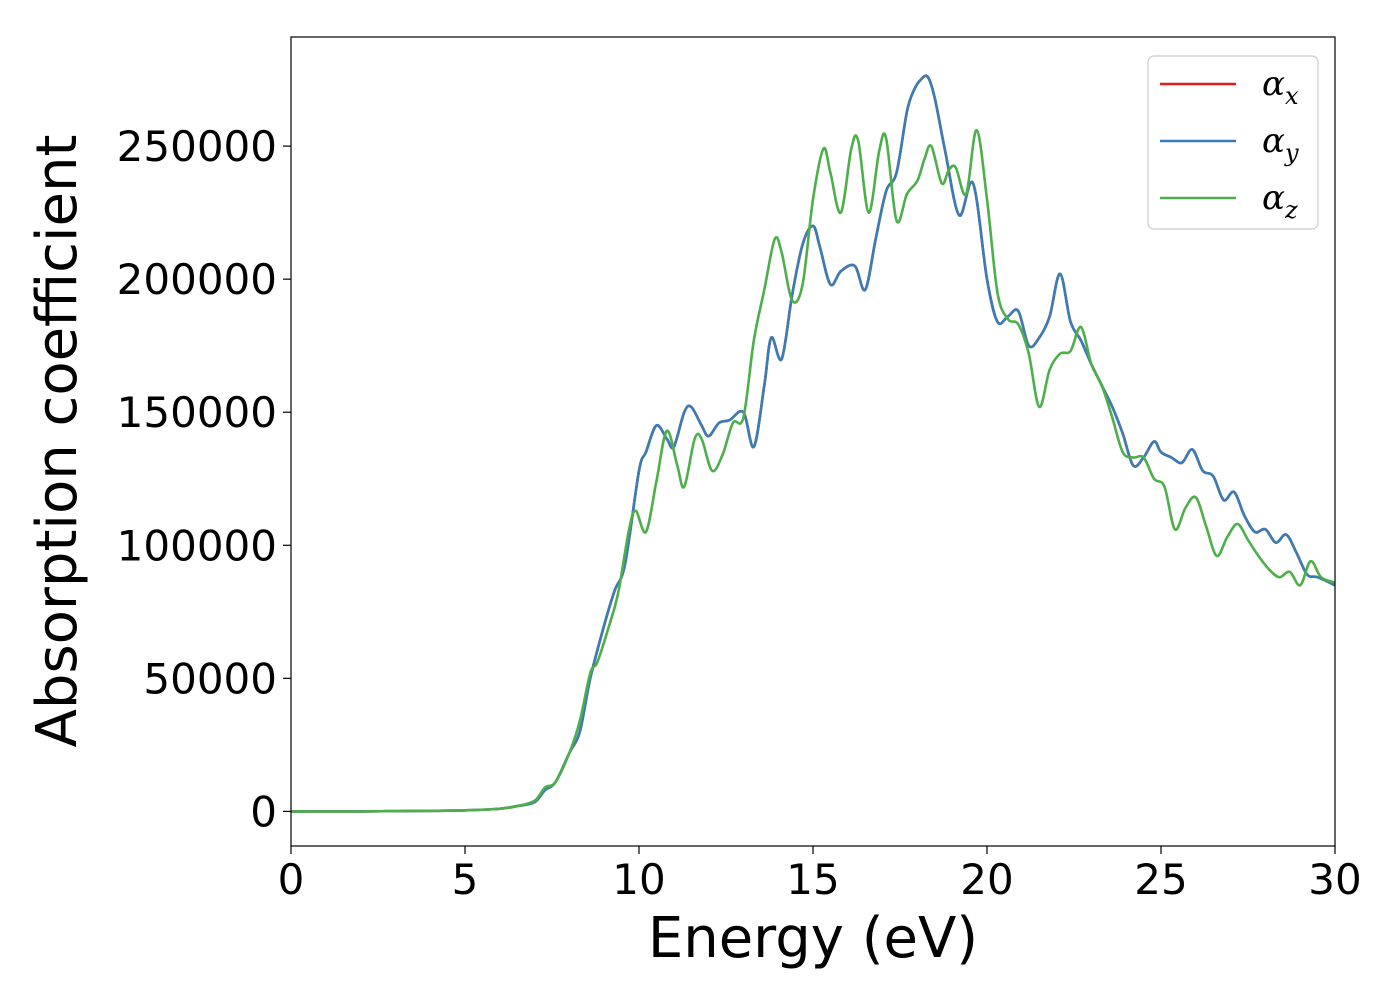 The image size is (1400, 1000). I want to click on y-tick-label: 200000, so click(197, 279).